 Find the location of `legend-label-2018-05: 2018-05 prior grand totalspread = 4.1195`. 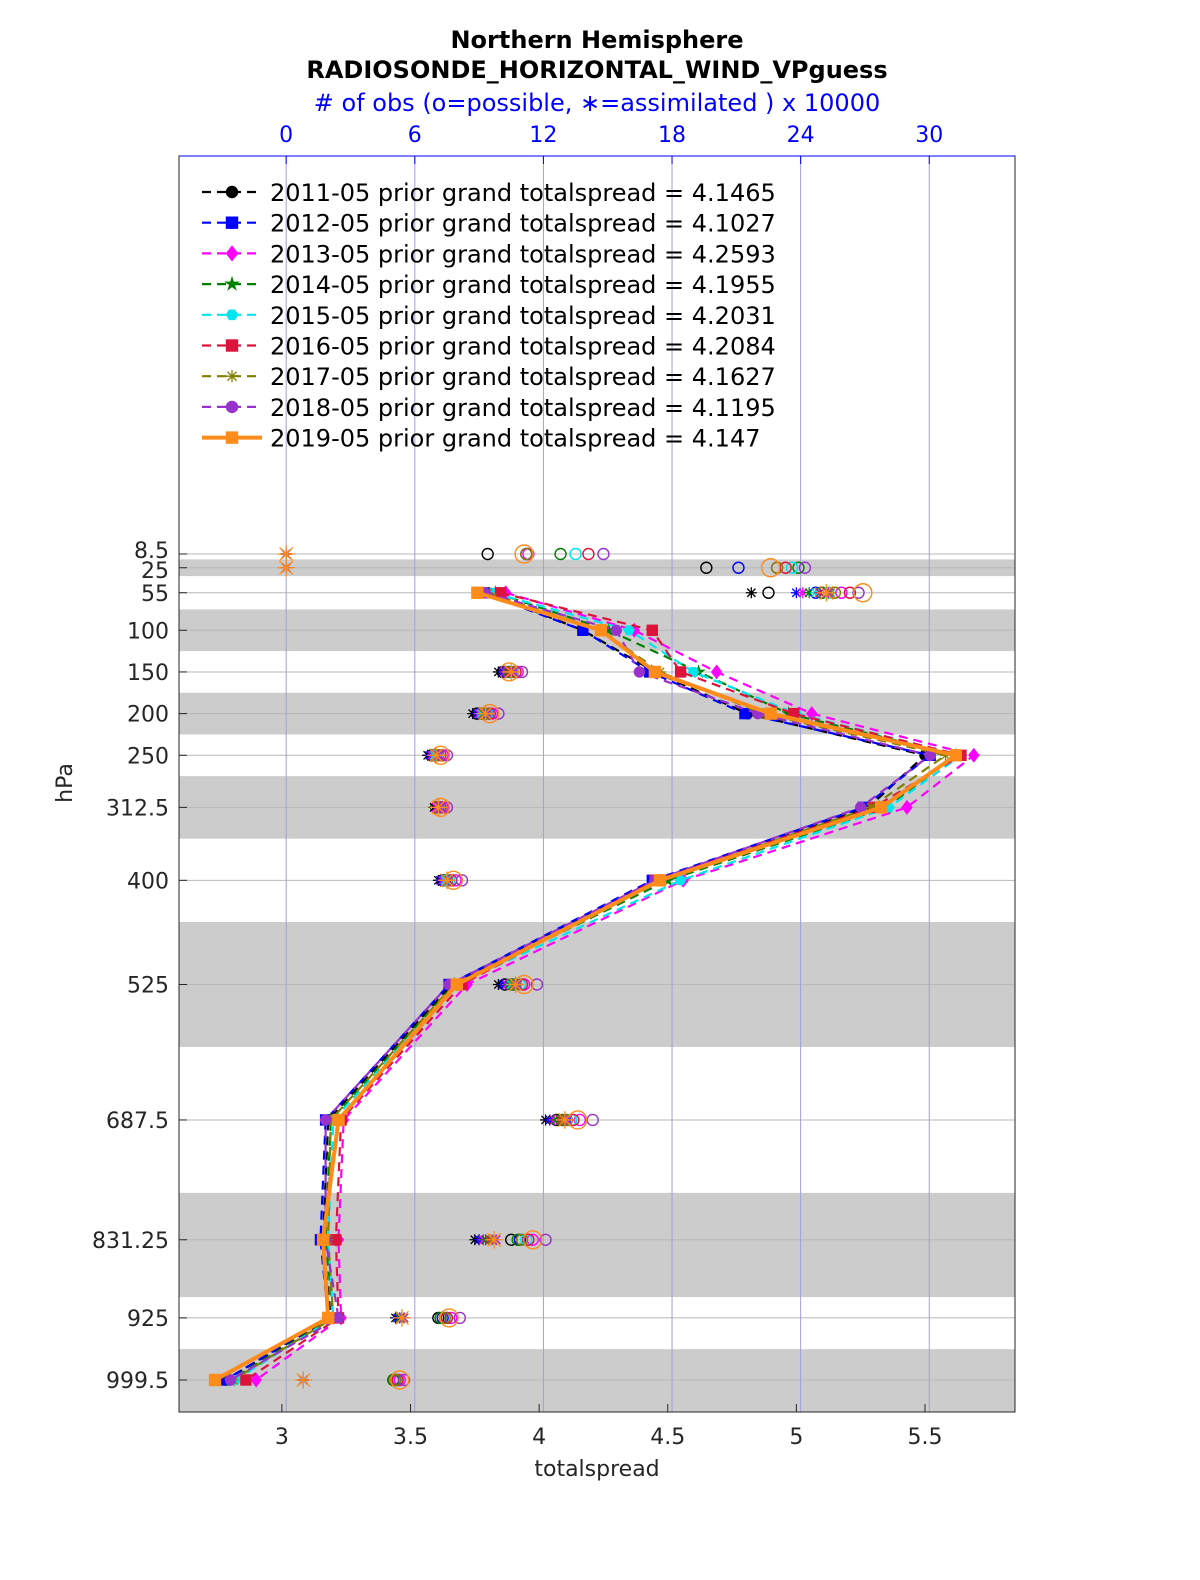

legend-label-2018-05: 2018-05 prior grand totalspread = 4.1195 is located at coordinates (523, 408).